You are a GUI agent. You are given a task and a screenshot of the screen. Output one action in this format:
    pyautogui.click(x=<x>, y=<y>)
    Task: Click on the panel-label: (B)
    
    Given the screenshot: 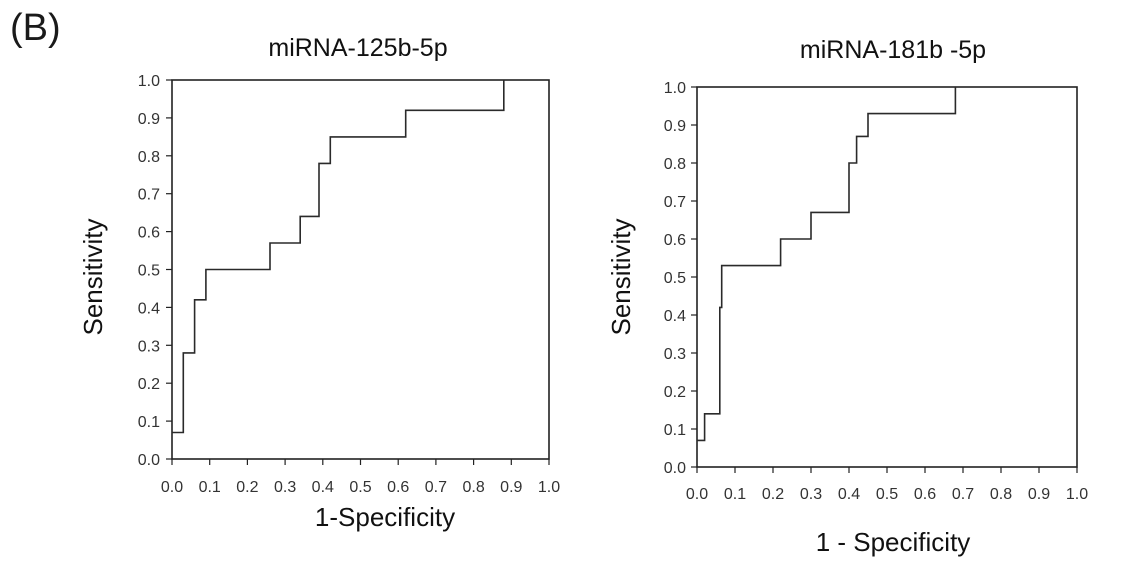 What is the action you would take?
    pyautogui.click(x=35, y=28)
    